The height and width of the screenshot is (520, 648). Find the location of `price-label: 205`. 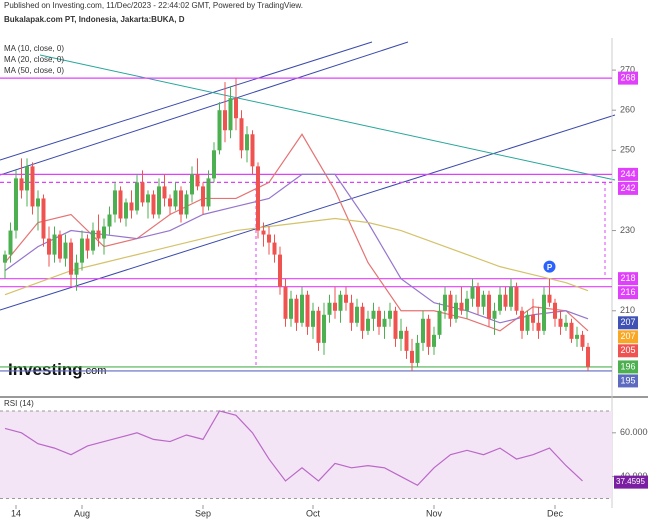

price-label: 205 is located at coordinates (627, 350).